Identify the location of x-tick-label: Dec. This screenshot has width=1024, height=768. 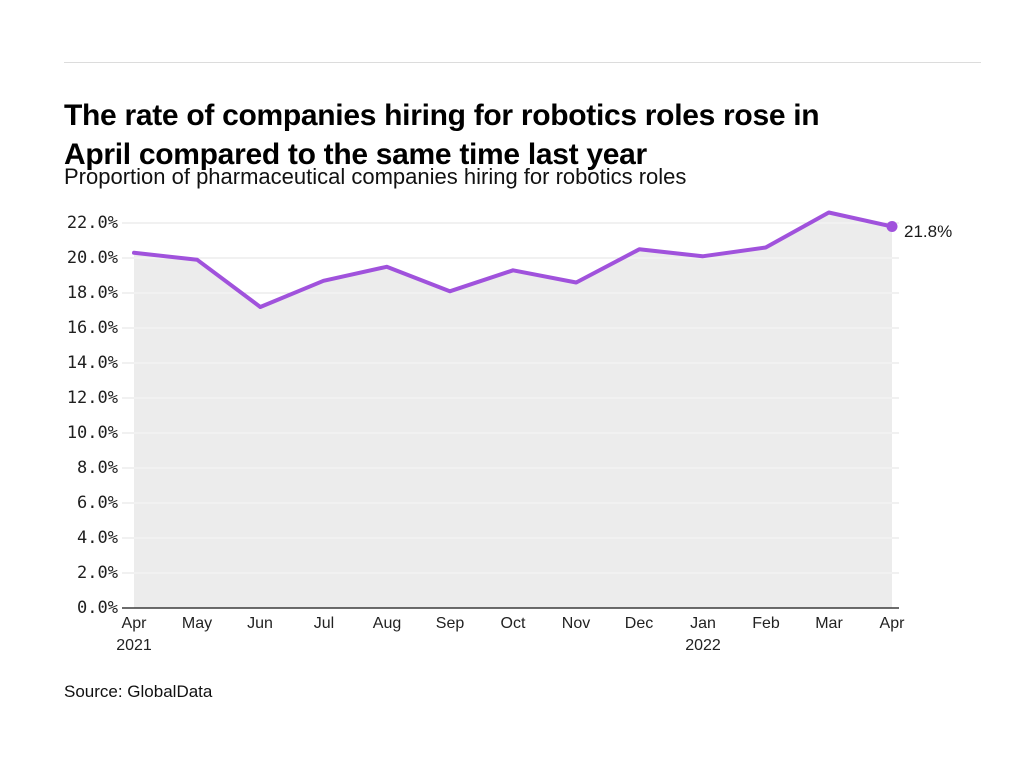
(639, 623).